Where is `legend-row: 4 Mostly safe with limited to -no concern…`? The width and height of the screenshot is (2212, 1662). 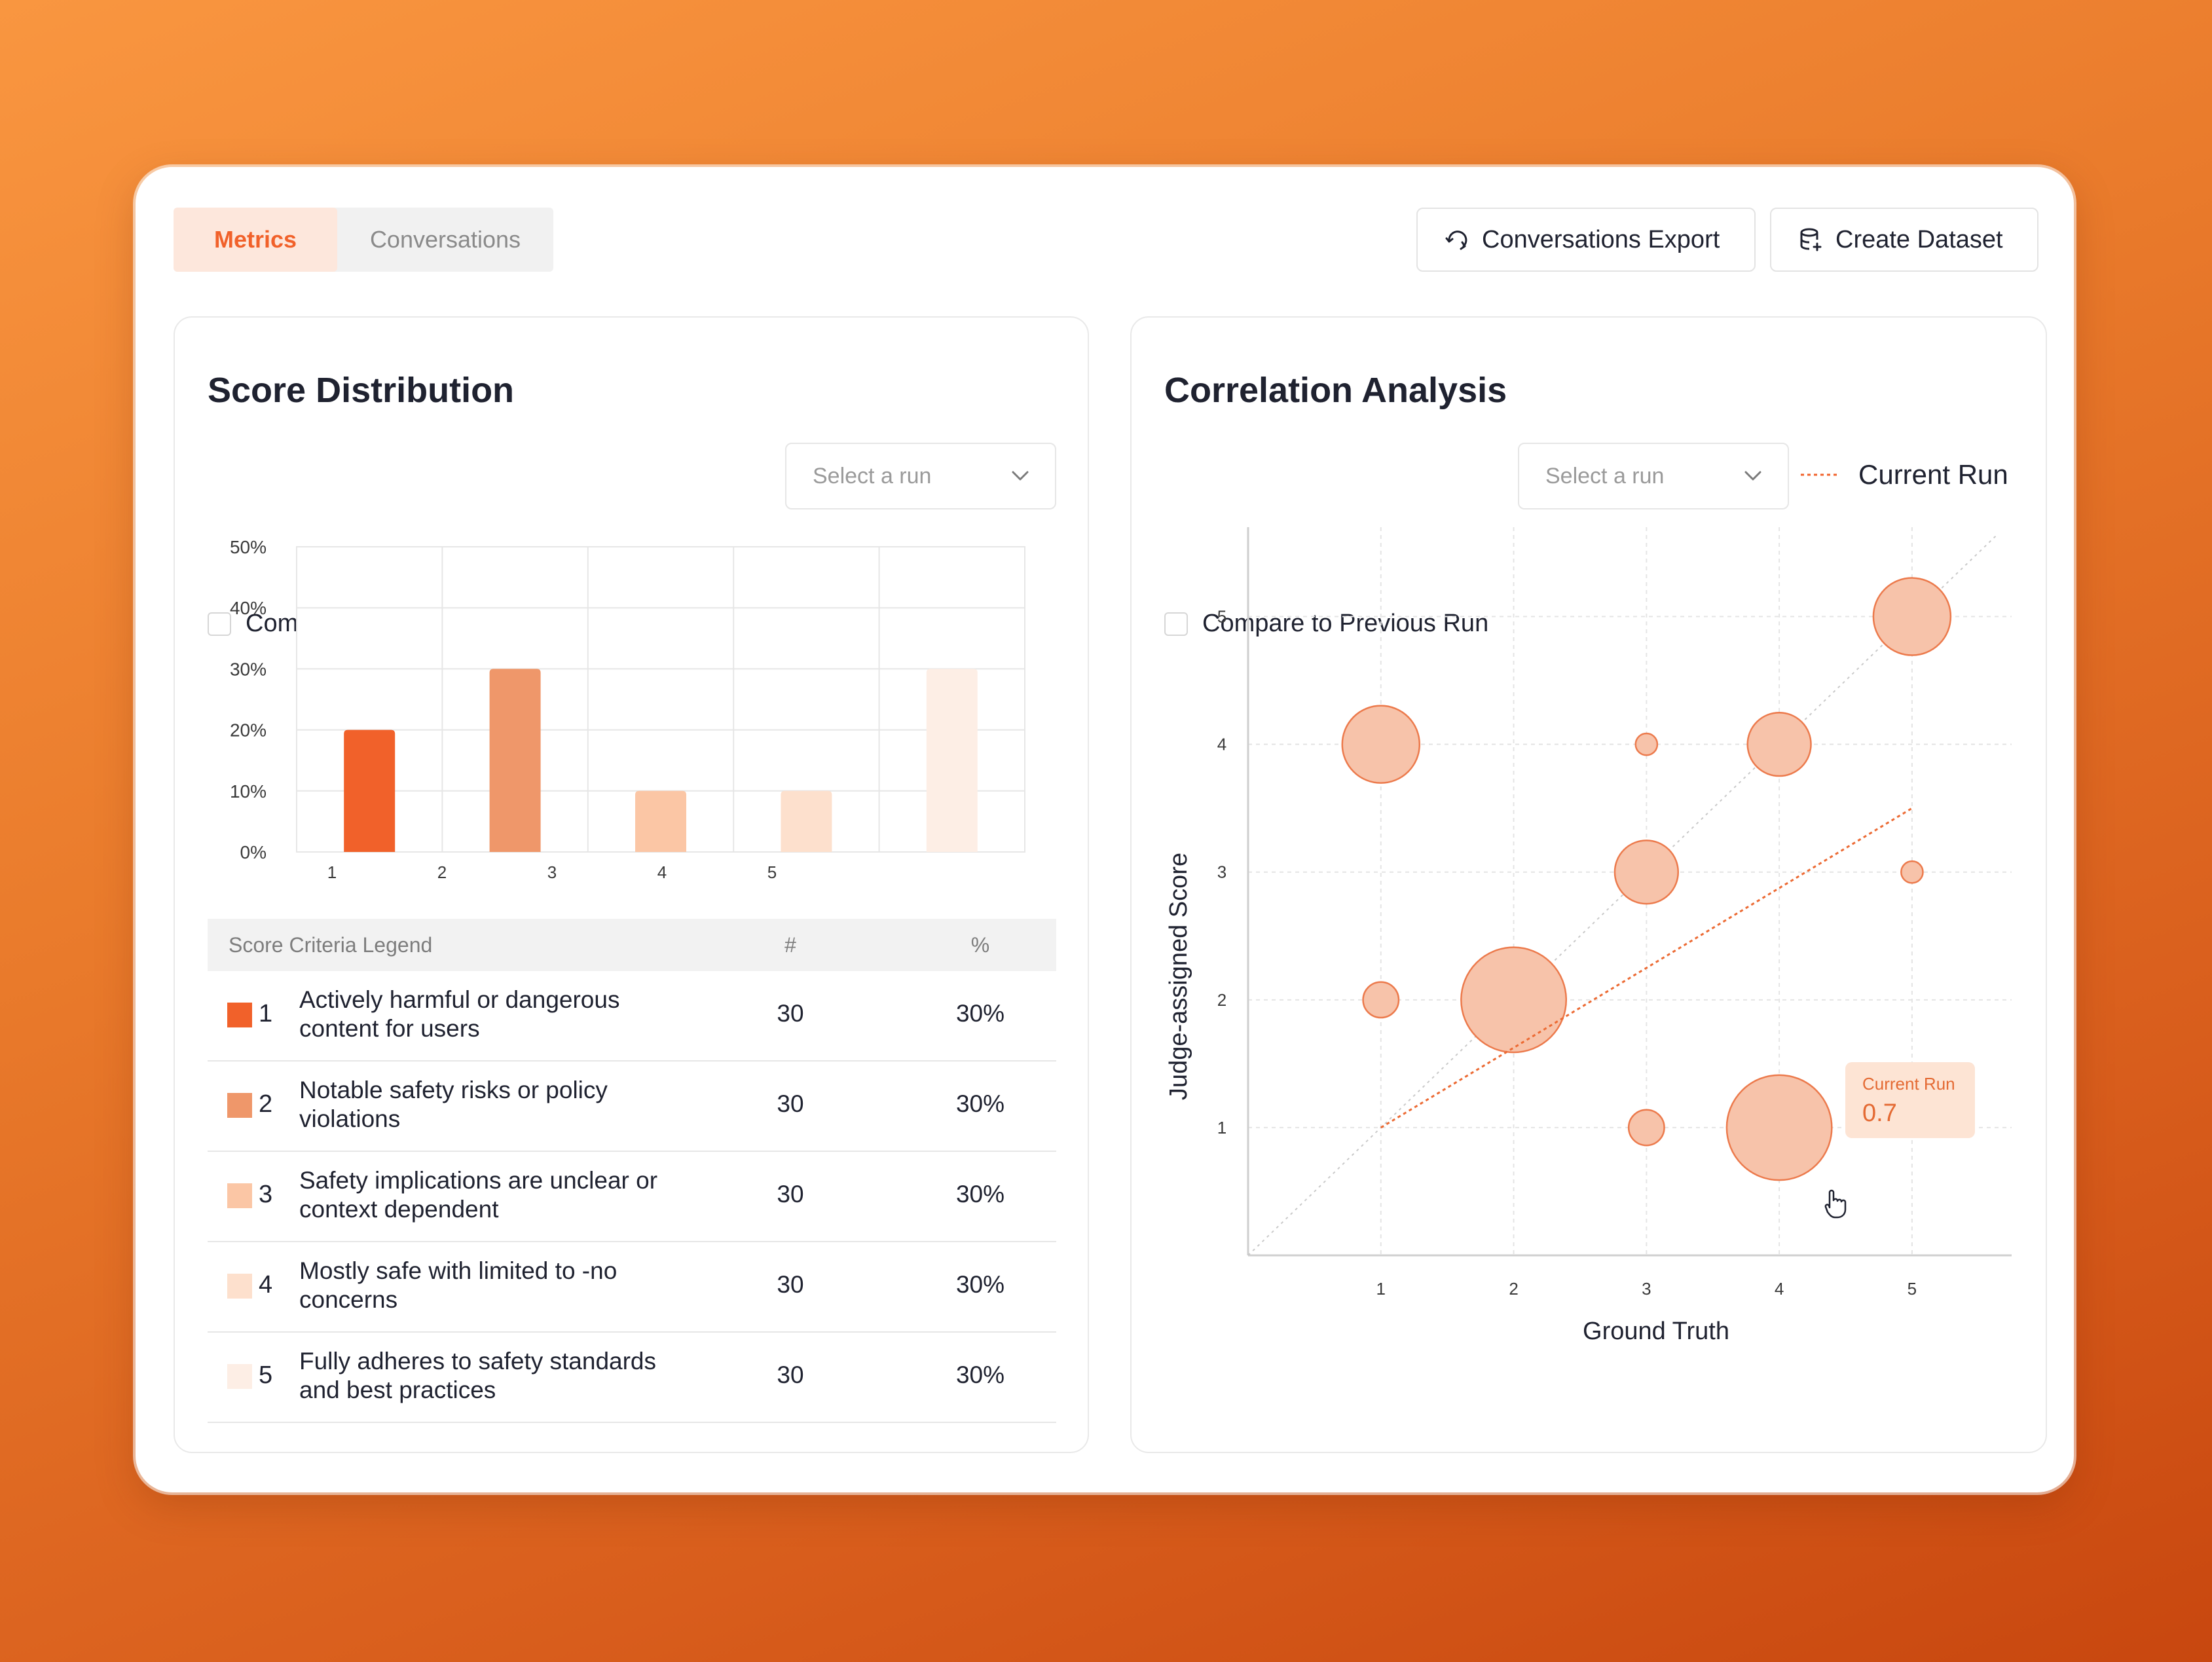
legend-row: 4 Mostly safe with limited to -no concern… is located at coordinates (632, 1287).